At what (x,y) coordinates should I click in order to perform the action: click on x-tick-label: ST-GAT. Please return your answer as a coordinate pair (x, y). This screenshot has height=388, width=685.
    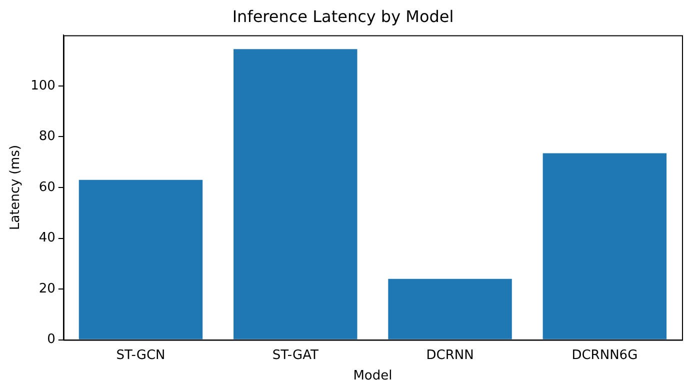
    Looking at the image, I should click on (295, 355).